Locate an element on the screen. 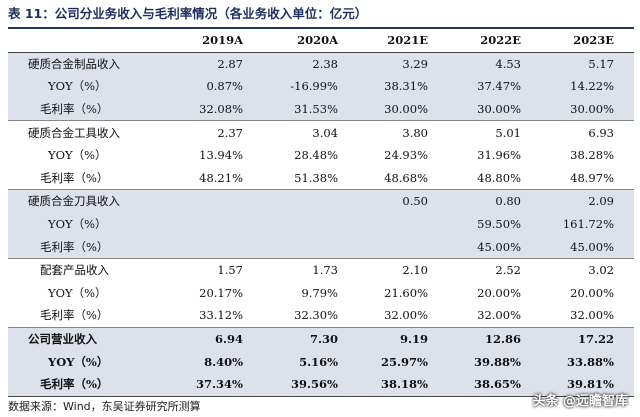 The width and height of the screenshot is (640, 417). table-cell: 33.88% is located at coordinates (587, 361).